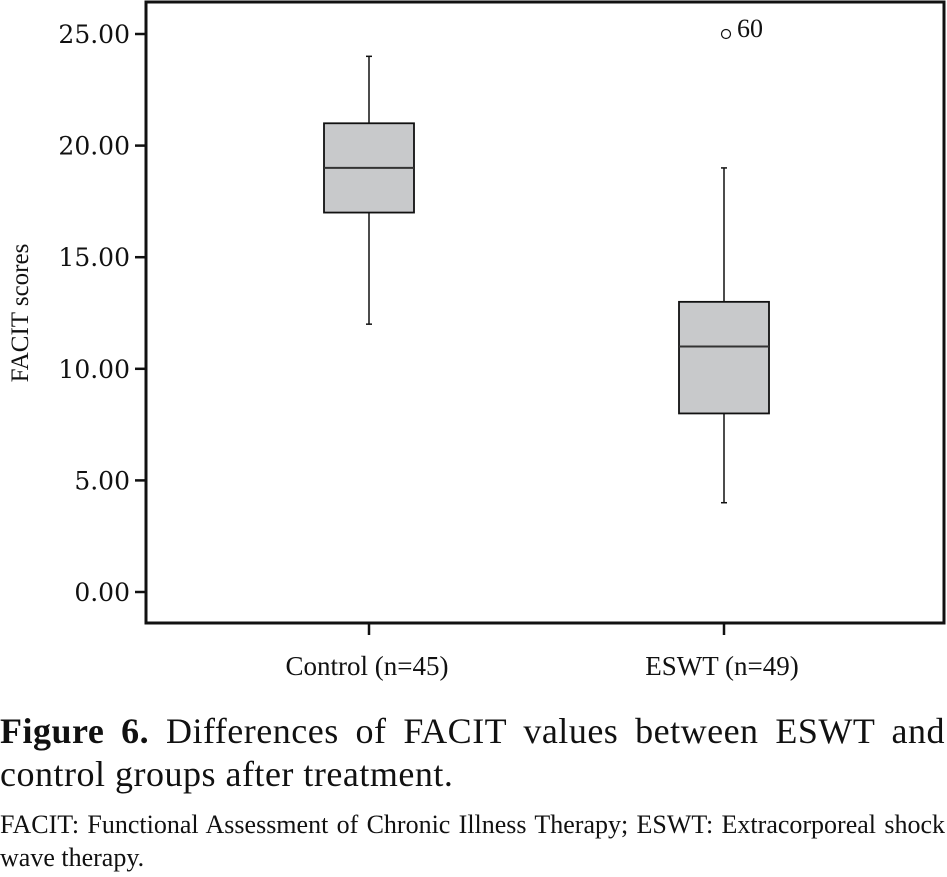 This screenshot has width=947, height=877. What do you see at coordinates (542, 652) in the screenshot?
I see `x-axis: Control (n=45) ESWT (n=49)` at bounding box center [542, 652].